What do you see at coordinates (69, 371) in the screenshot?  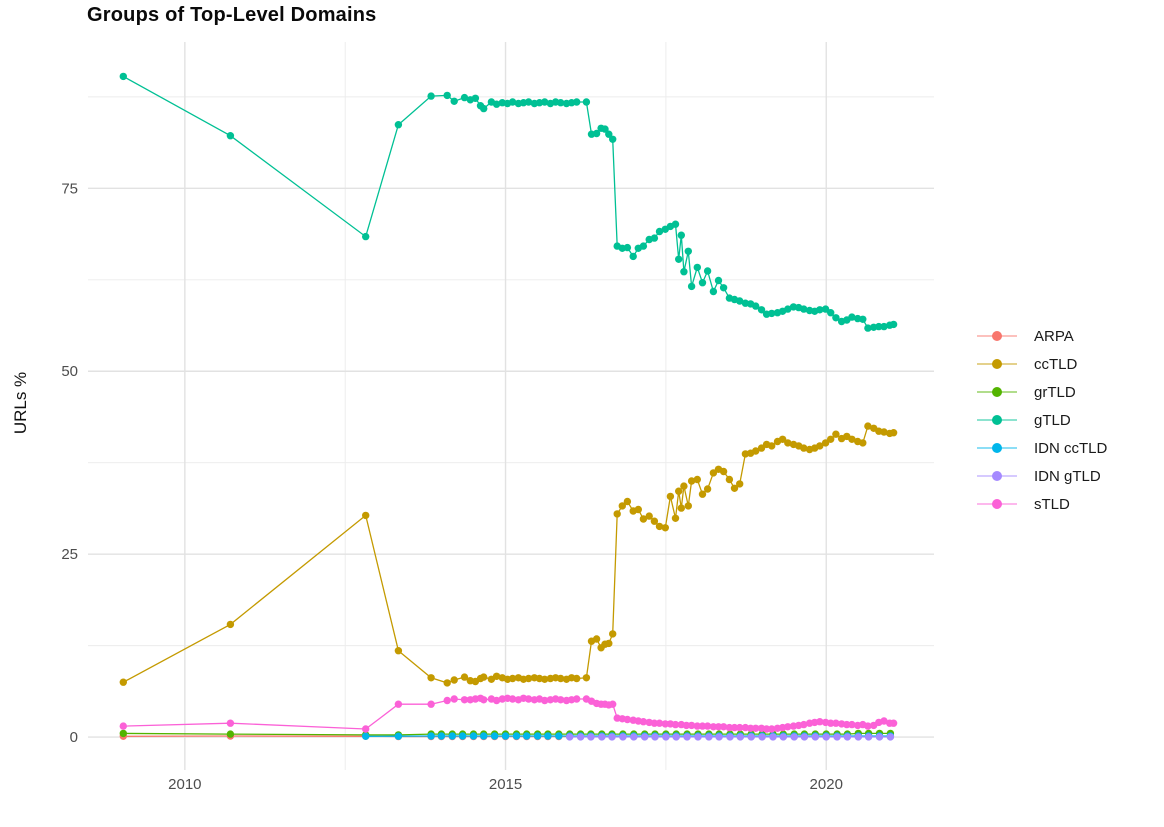 I see `y-tick-label: 50` at bounding box center [69, 371].